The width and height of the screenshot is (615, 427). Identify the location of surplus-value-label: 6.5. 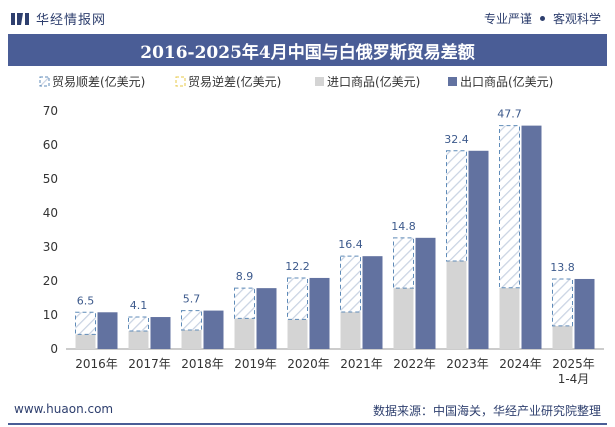
(86, 300).